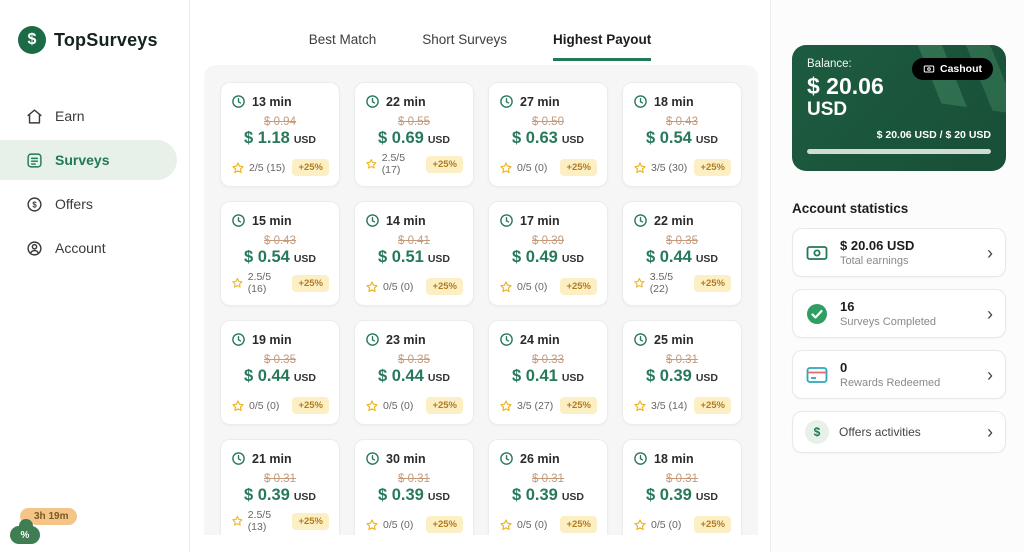 Image resolution: width=1024 pixels, height=552 pixels. I want to click on survey-card: 14 min $ 0.41 $ 0.51 USD 0/5 (0) +25%, so click(414, 253).